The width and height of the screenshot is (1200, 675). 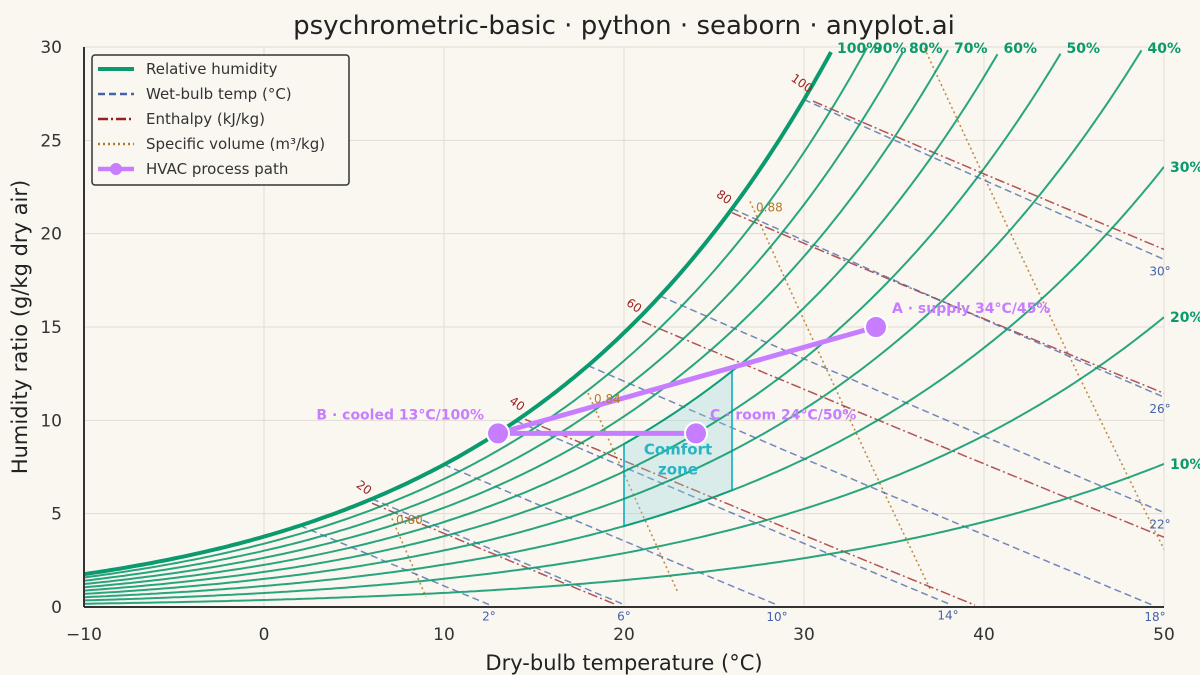 I want to click on comfort-zone-label: Comfort, so click(x=678, y=449).